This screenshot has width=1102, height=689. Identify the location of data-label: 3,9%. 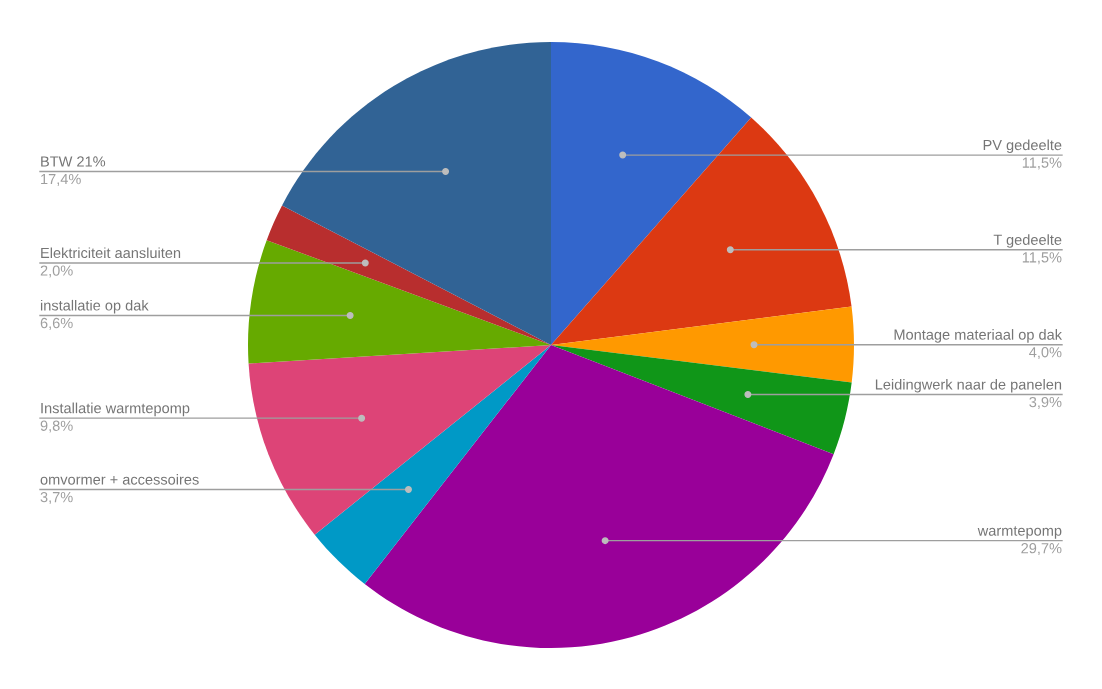
(1045, 402).